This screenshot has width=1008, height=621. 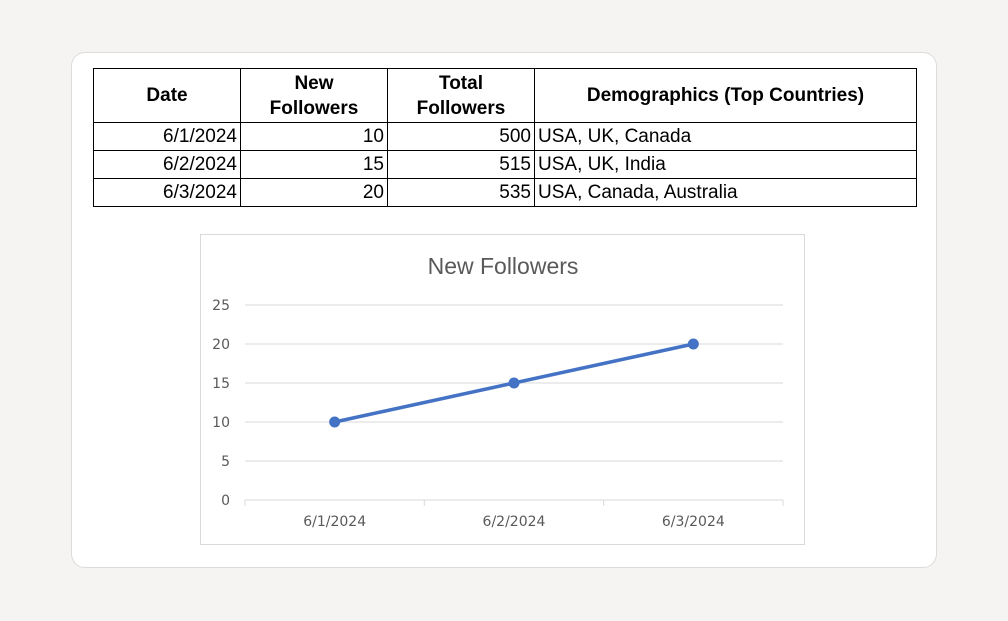 I want to click on header-date-label: Date, so click(x=167, y=95).